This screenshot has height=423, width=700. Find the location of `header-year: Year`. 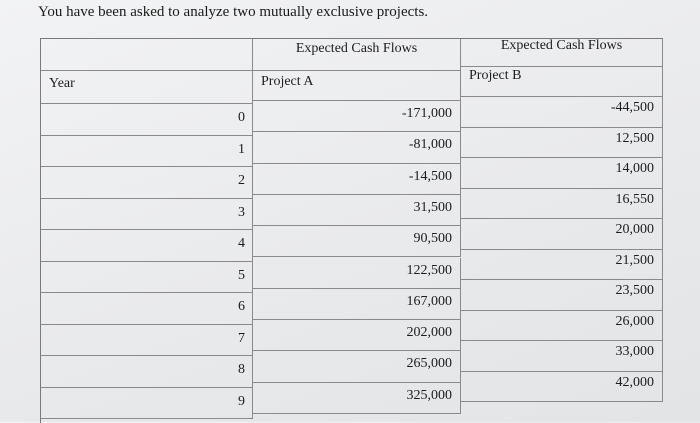

header-year: Year is located at coordinates (147, 87).